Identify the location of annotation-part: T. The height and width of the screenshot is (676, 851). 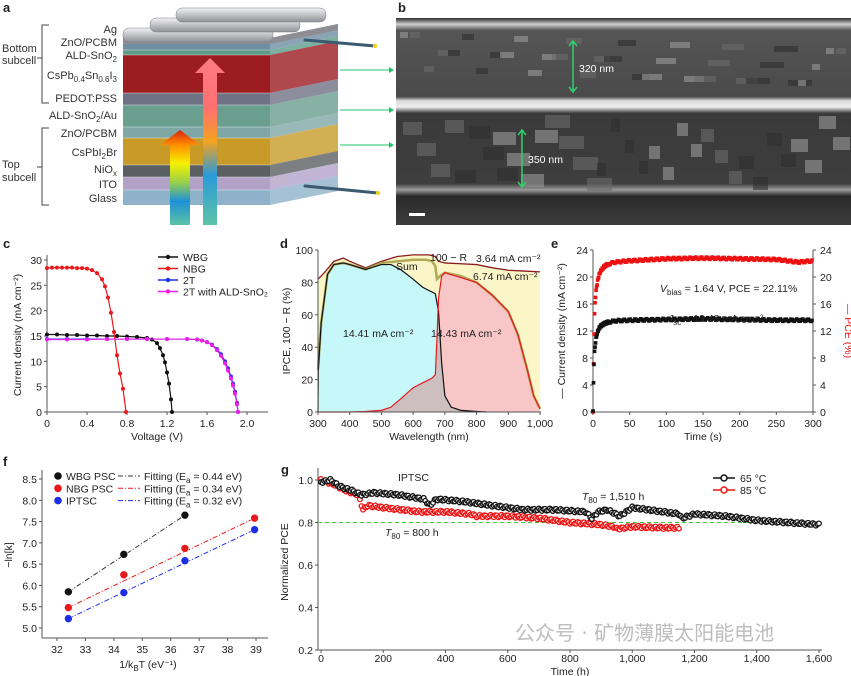
(586, 497).